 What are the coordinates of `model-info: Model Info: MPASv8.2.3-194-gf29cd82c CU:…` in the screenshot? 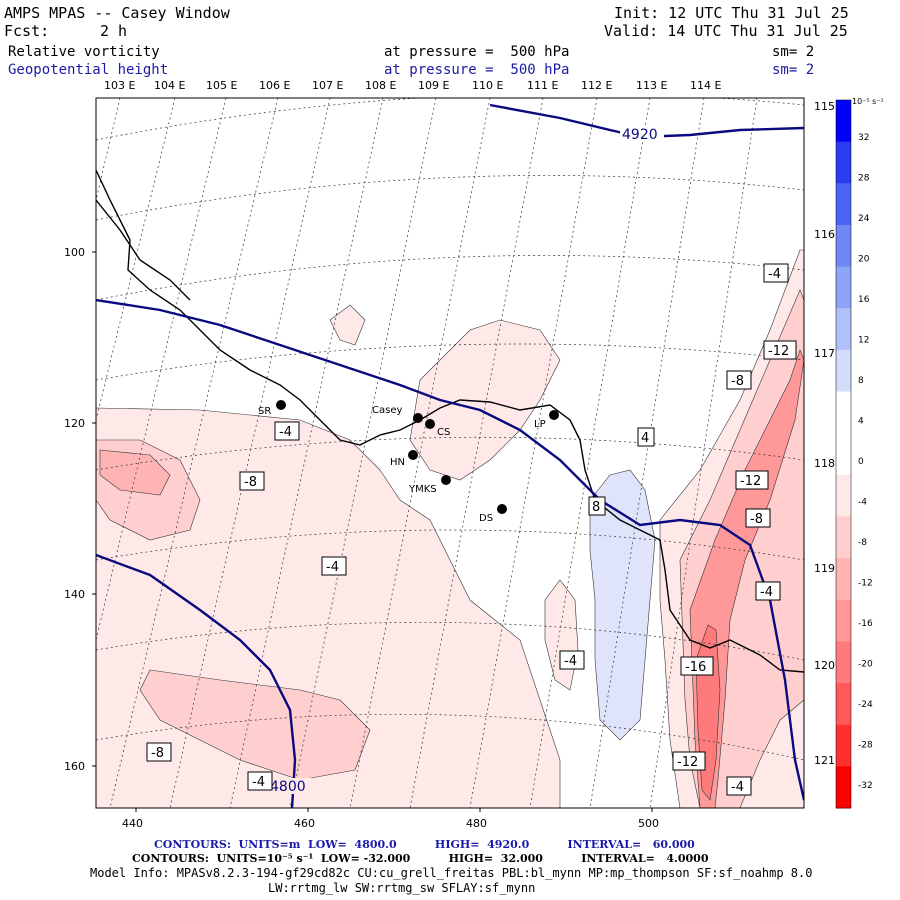 It's located at (451, 873).